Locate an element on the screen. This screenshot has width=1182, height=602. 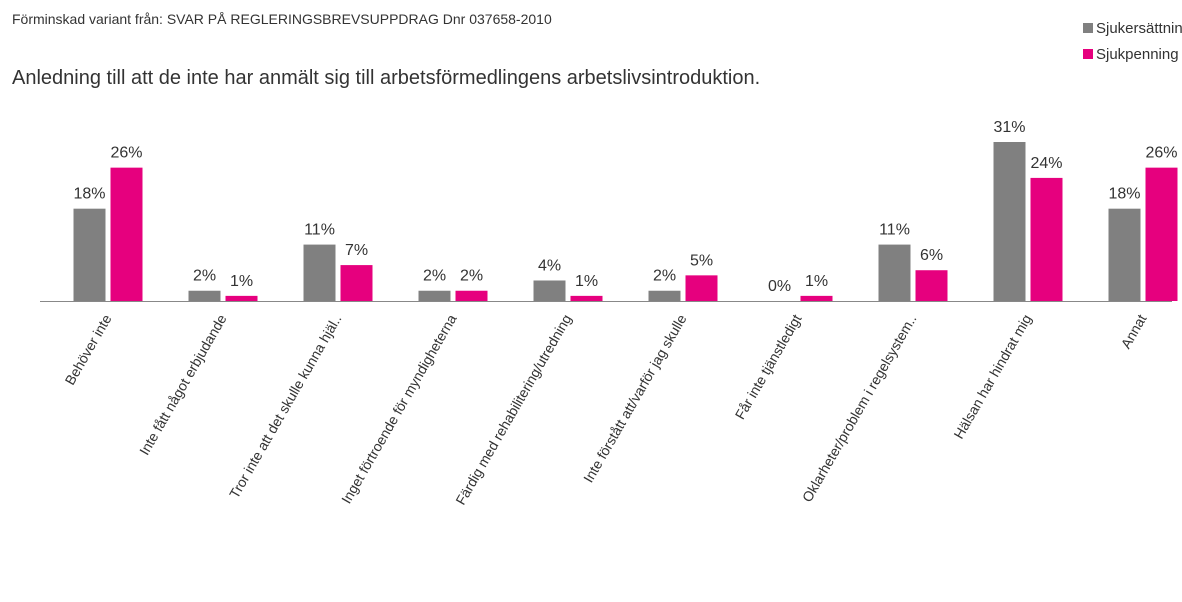
x-tick-label: Inte förstått att/varför jag skulle is located at coordinates (635, 398).